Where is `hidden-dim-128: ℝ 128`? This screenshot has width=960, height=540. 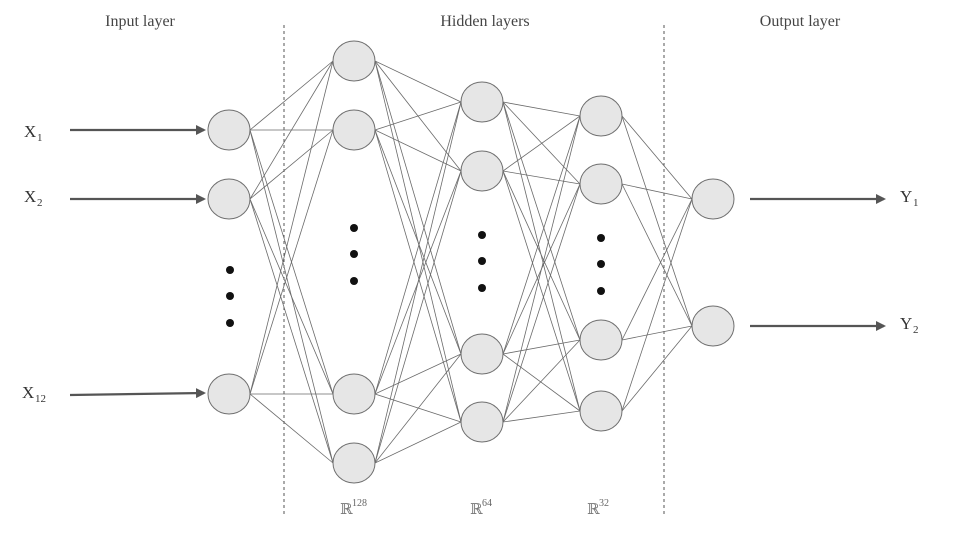 hidden-dim-128: ℝ 128 is located at coordinates (353, 508).